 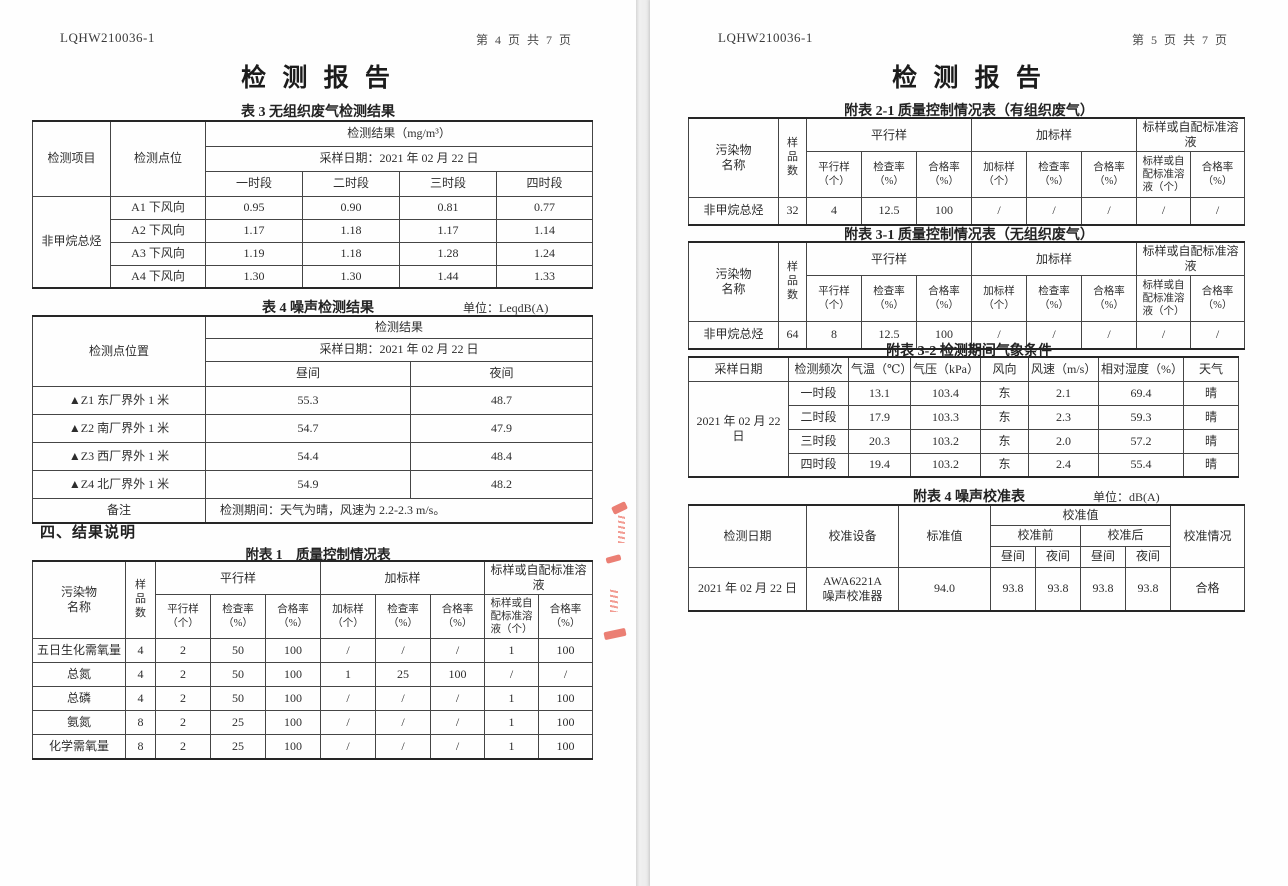 I want to click on header-cell: 加标样 （个）, so click(x=999, y=174).